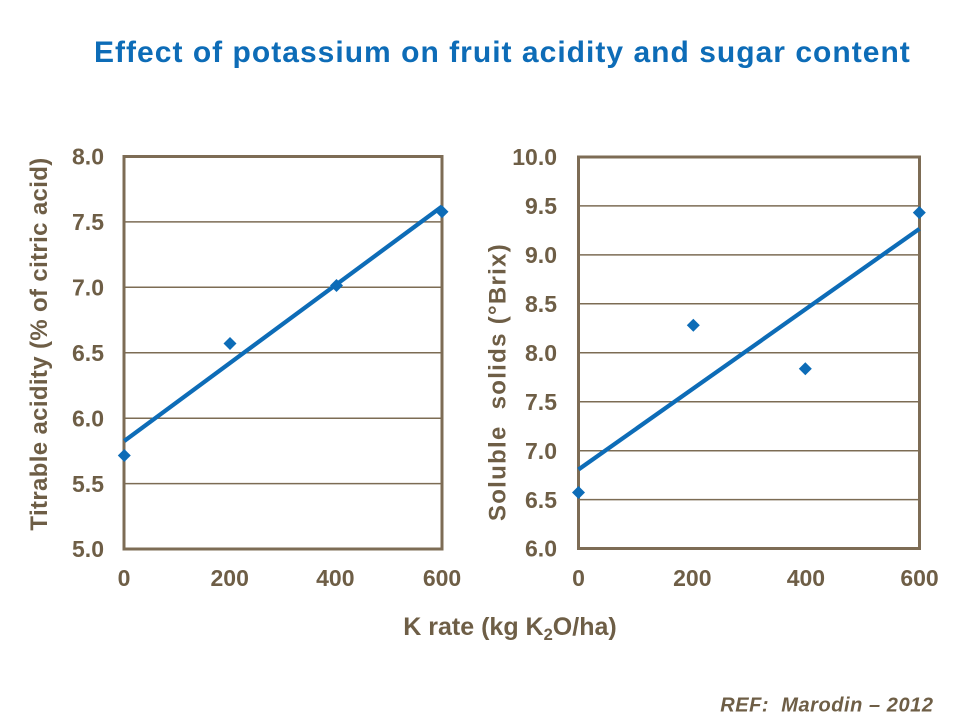  Describe the element at coordinates (88, 484) in the screenshot. I see `svg-text: 5.5` at that location.